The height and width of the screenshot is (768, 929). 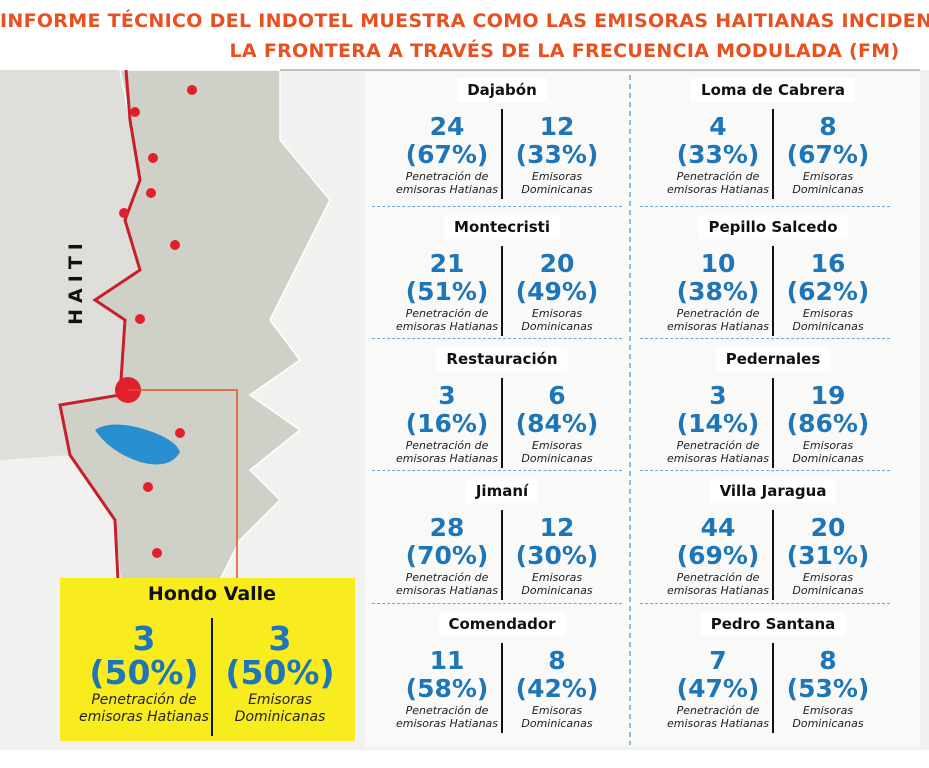 What do you see at coordinates (557, 688) in the screenshot?
I see `share: (42%)` at bounding box center [557, 688].